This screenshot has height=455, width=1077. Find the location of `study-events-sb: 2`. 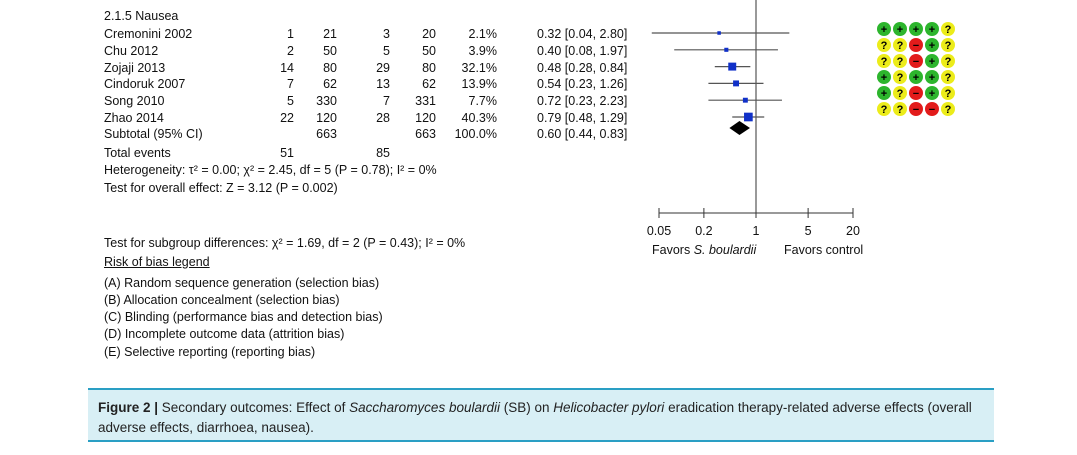

study-events-sb: 2 is located at coordinates (290, 50).